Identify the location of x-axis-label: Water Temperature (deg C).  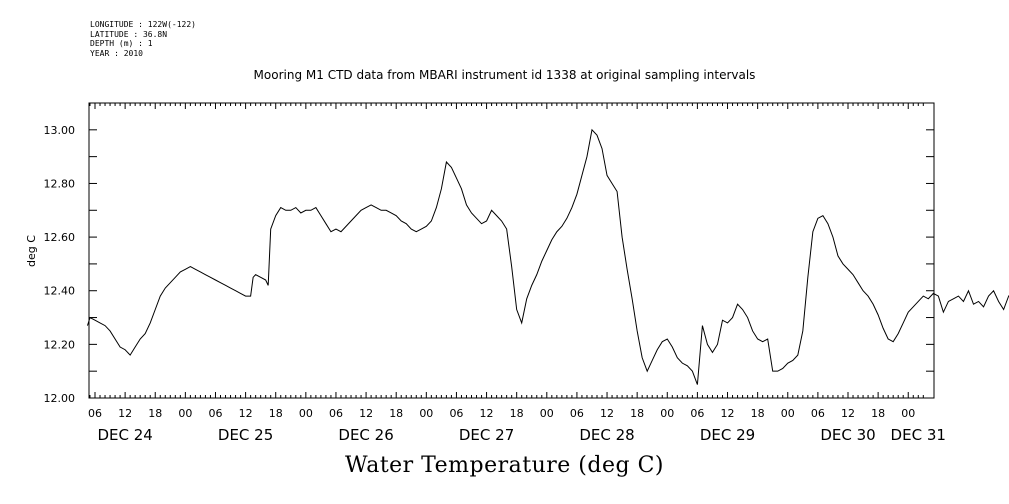
(504, 465).